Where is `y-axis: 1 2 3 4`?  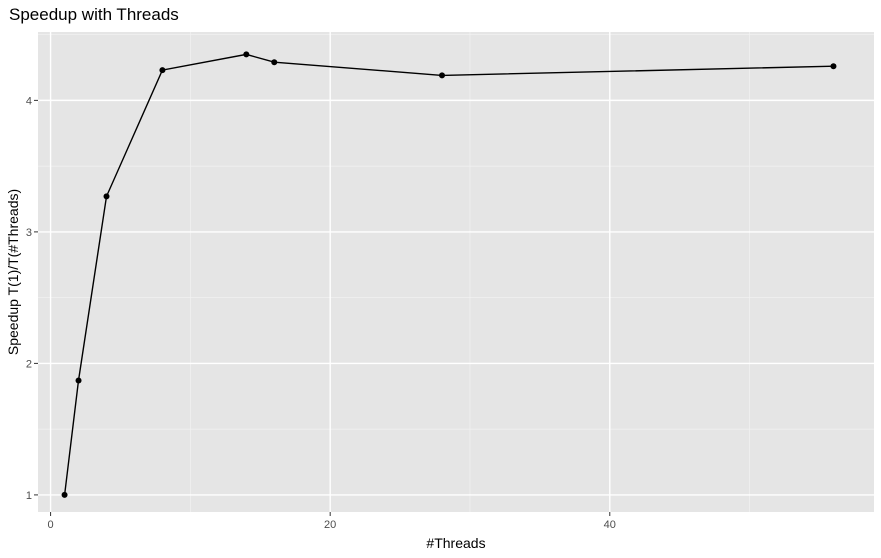
y-axis: 1 2 3 4 is located at coordinates (32, 298).